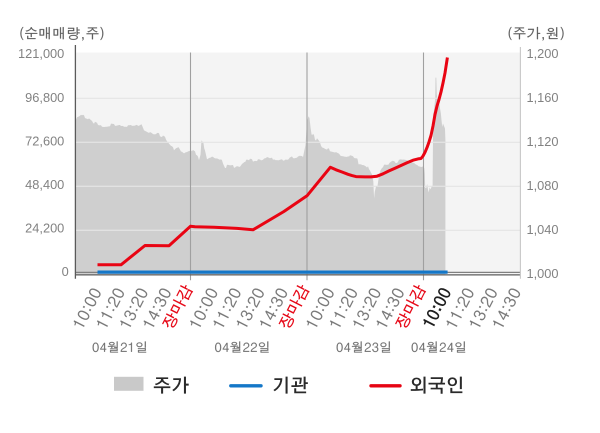  I want to click on svg-text: 0, so click(65, 271).